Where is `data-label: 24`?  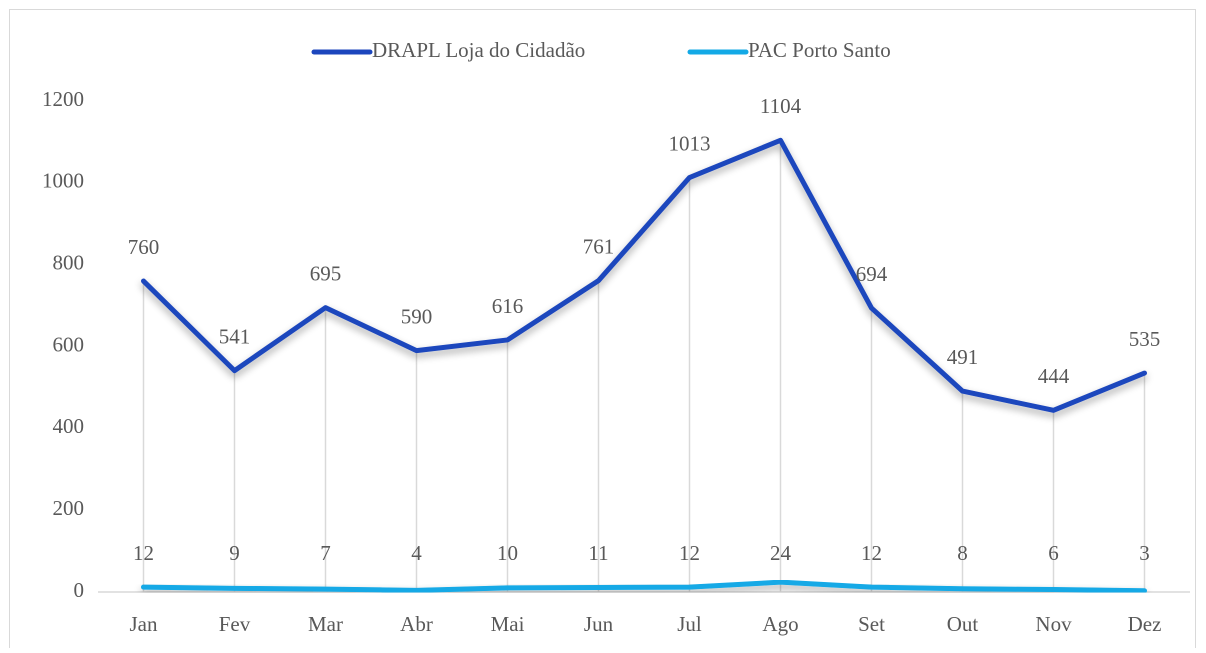
data-label: 24 is located at coordinates (781, 553).